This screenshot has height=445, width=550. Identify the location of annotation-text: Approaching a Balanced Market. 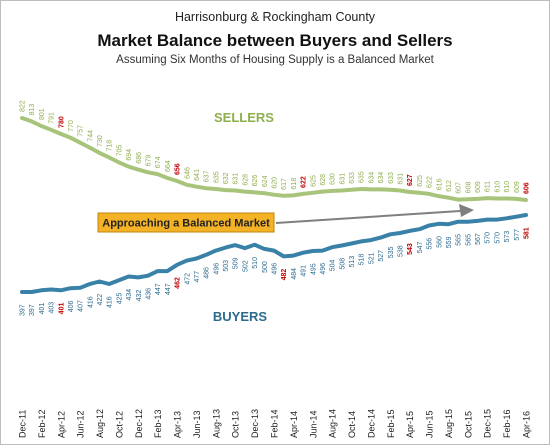
(186, 224).